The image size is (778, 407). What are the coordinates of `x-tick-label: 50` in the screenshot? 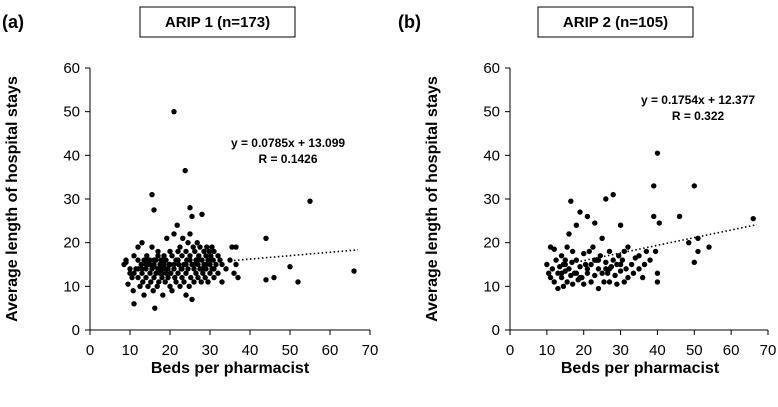 It's located at (694, 350).